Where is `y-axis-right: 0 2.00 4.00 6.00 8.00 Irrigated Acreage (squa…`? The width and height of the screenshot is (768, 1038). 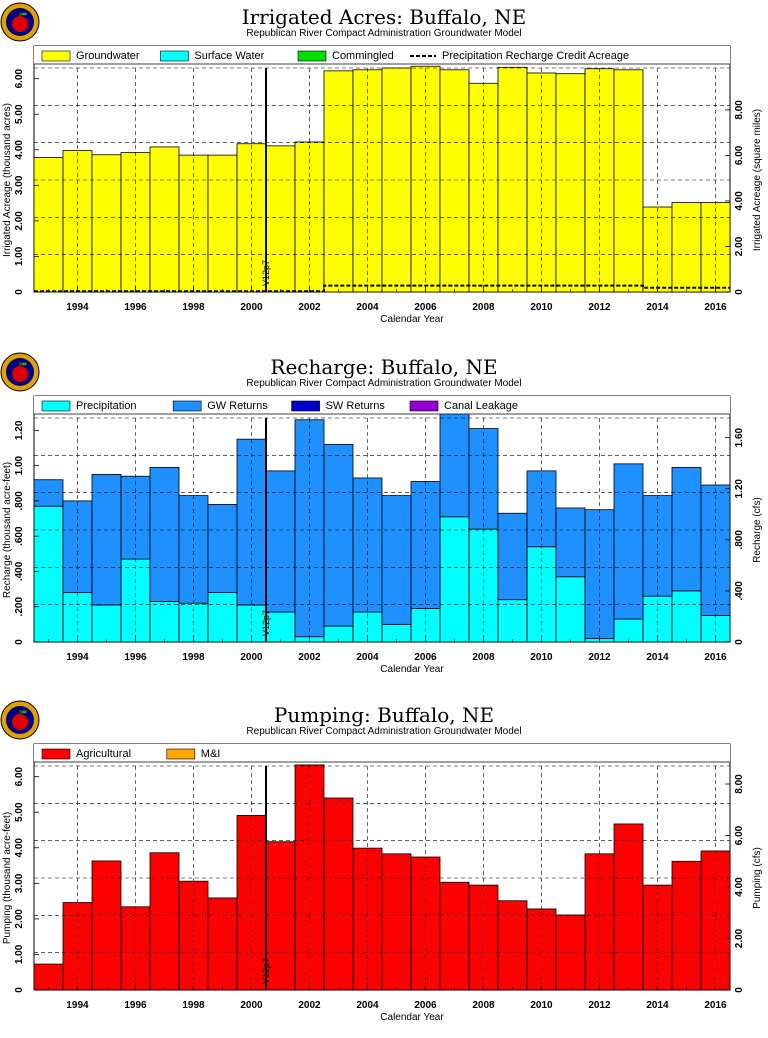 y-axis-right: 0 2.00 4.00 6.00 8.00 Irrigated Acreage (squa… is located at coordinates (744, 197).